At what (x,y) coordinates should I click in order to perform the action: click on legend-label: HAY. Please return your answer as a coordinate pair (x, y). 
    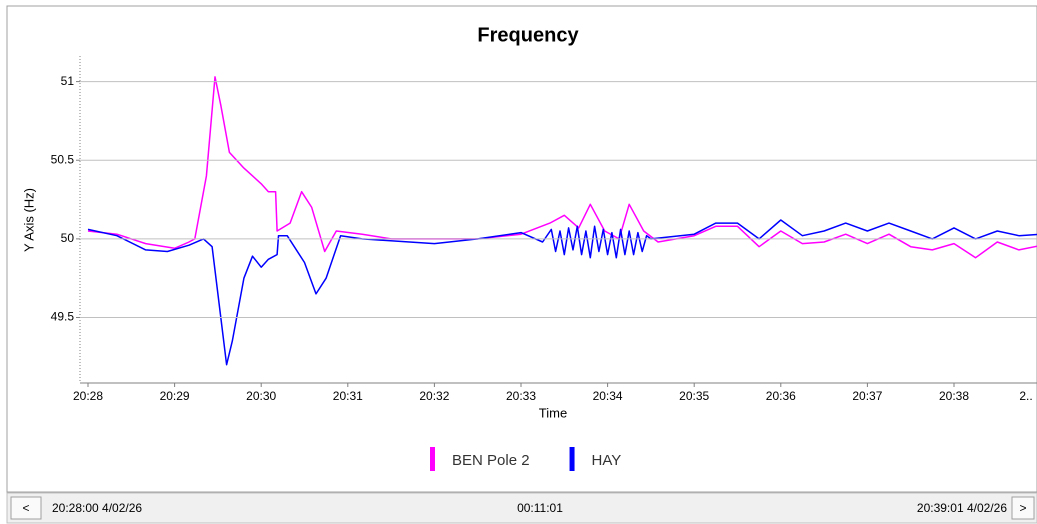
    Looking at the image, I should click on (607, 460).